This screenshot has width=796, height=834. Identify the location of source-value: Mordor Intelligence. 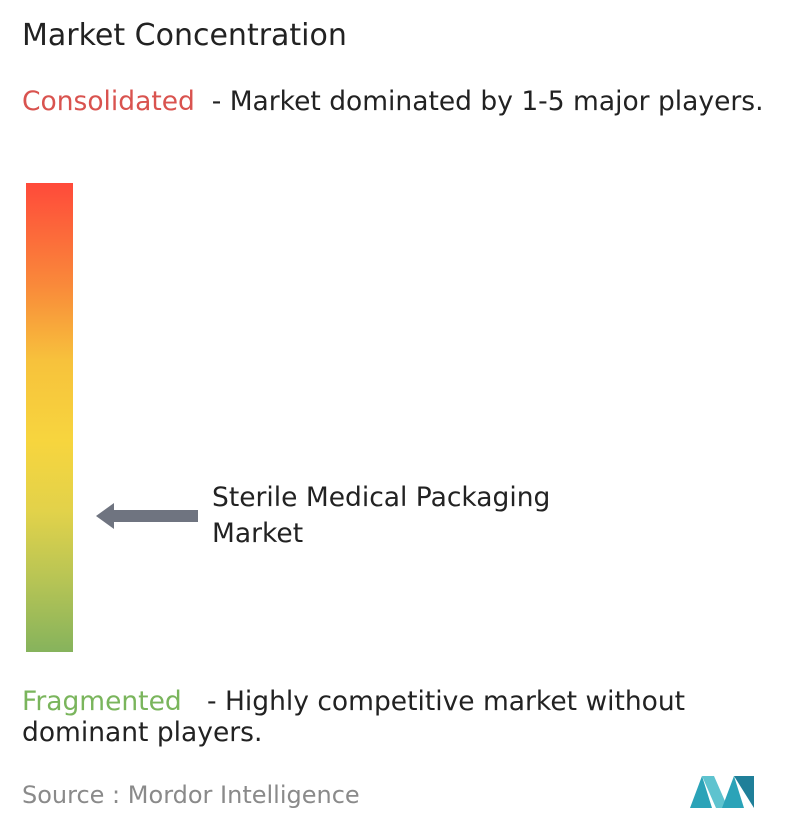
(243, 795).